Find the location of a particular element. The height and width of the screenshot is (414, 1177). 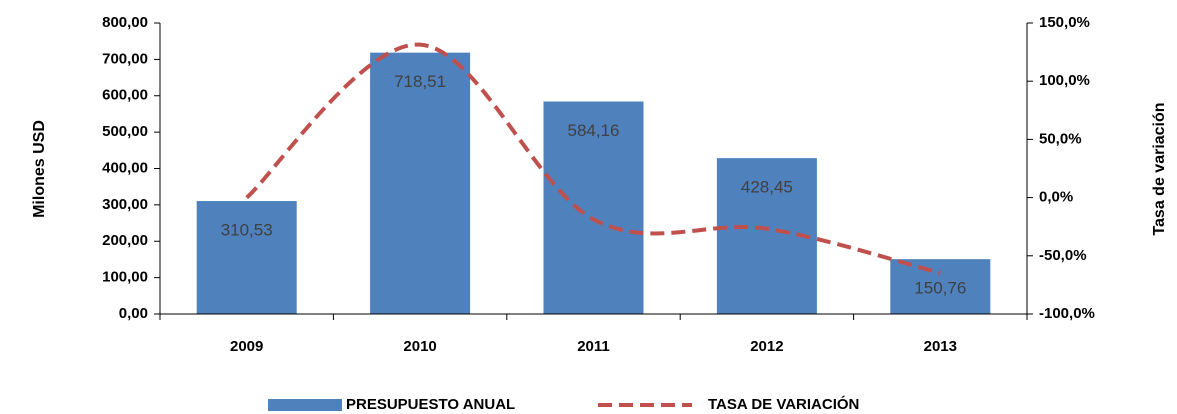

y-axis-title: Milones USD is located at coordinates (39, 169).